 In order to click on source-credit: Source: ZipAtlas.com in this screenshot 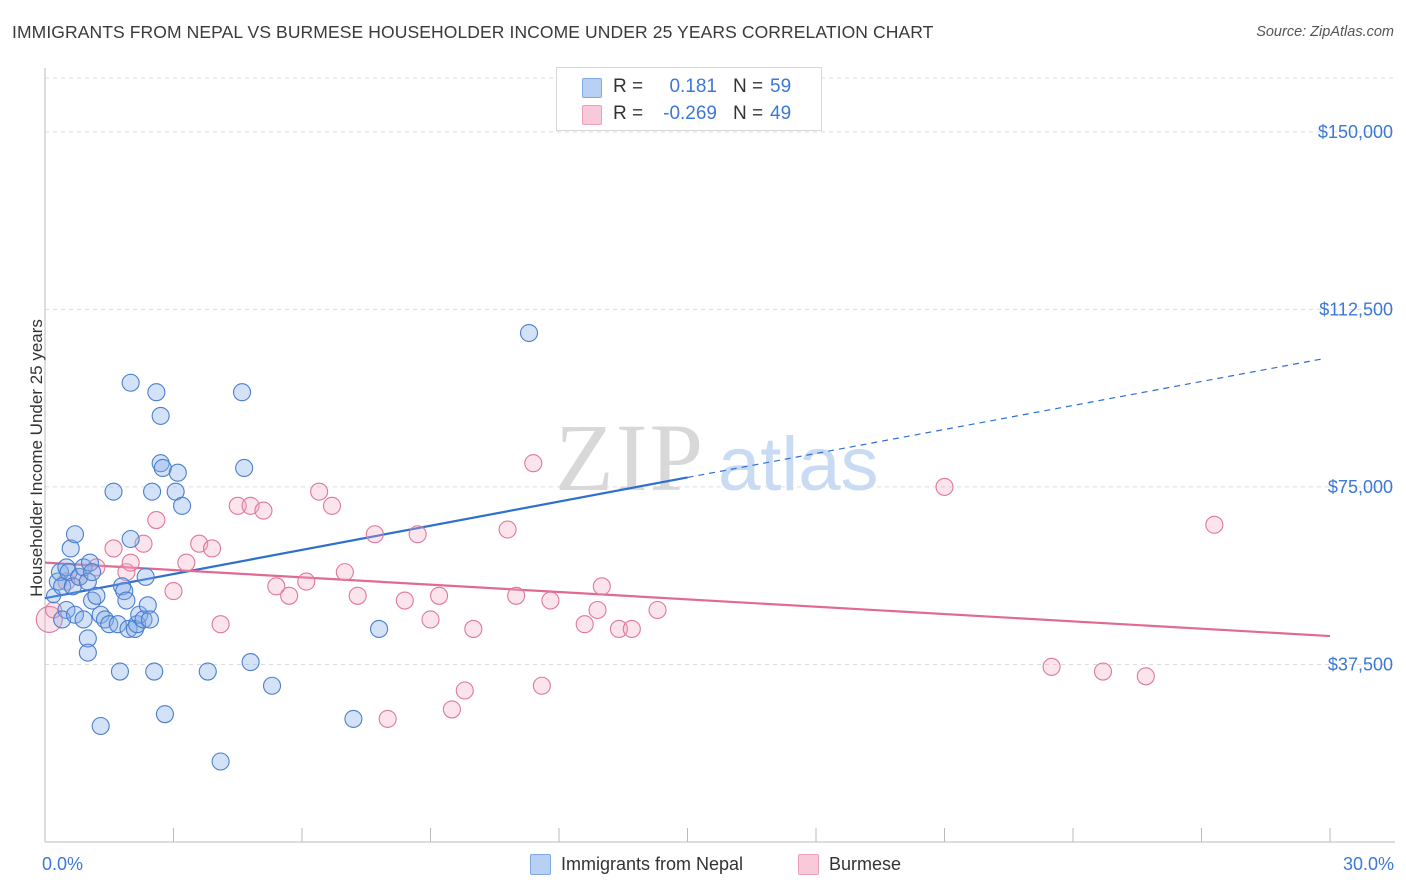, I will do `click(1325, 32)`.